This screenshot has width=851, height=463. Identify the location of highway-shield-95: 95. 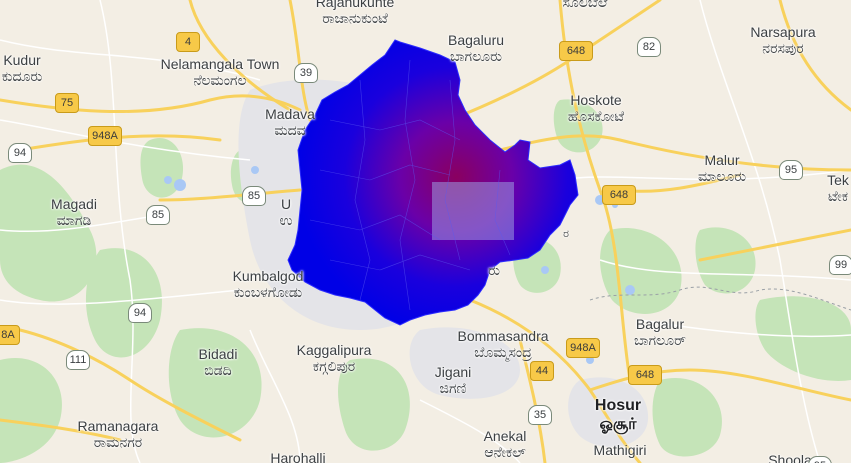
(791, 170).